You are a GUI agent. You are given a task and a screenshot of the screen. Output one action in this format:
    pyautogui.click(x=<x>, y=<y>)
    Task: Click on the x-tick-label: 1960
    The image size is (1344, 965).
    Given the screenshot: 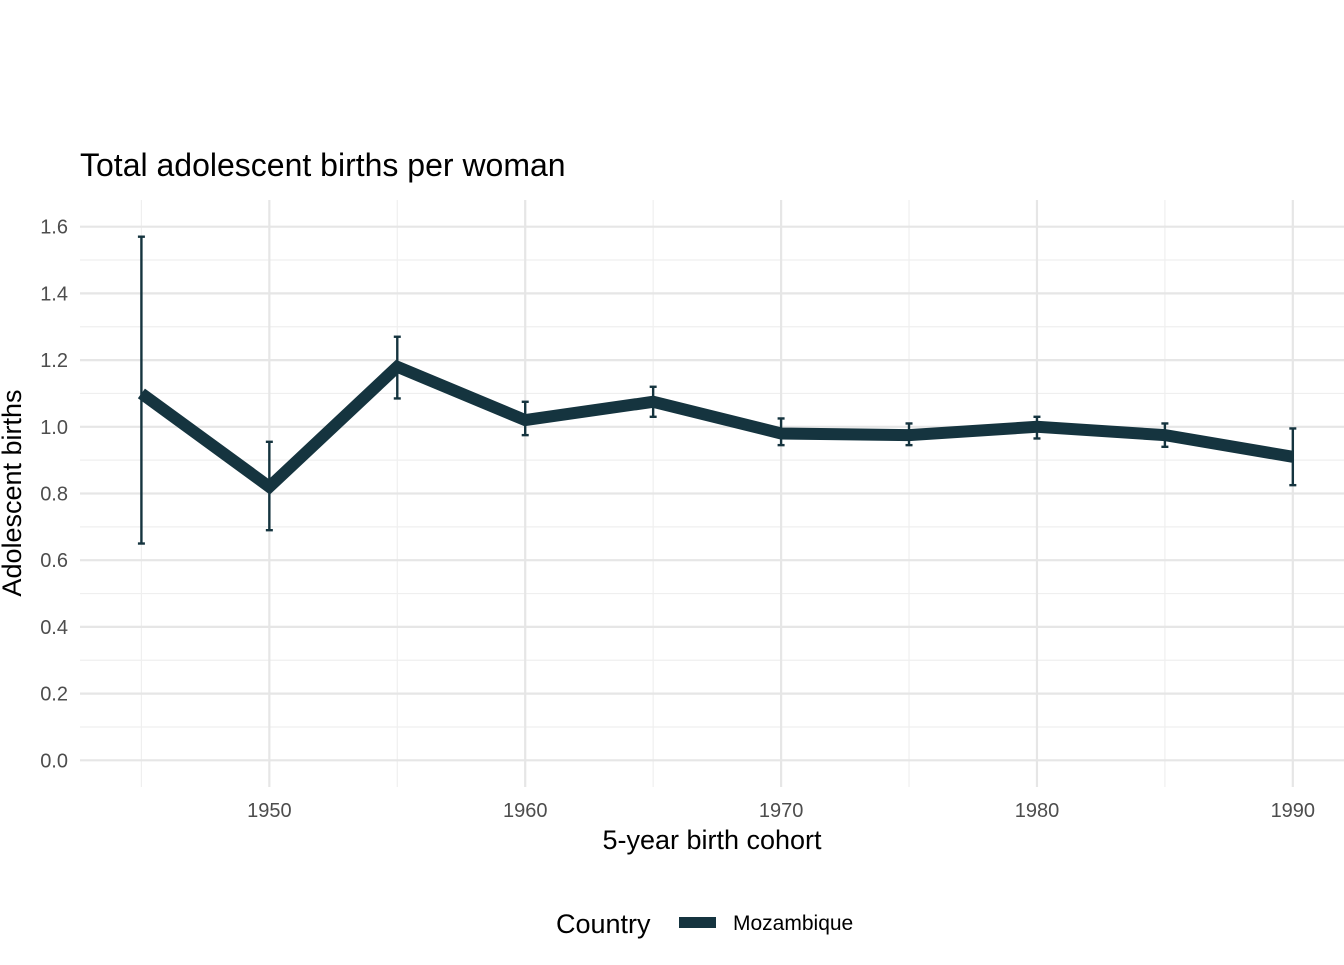 What is the action you would take?
    pyautogui.click(x=525, y=811)
    